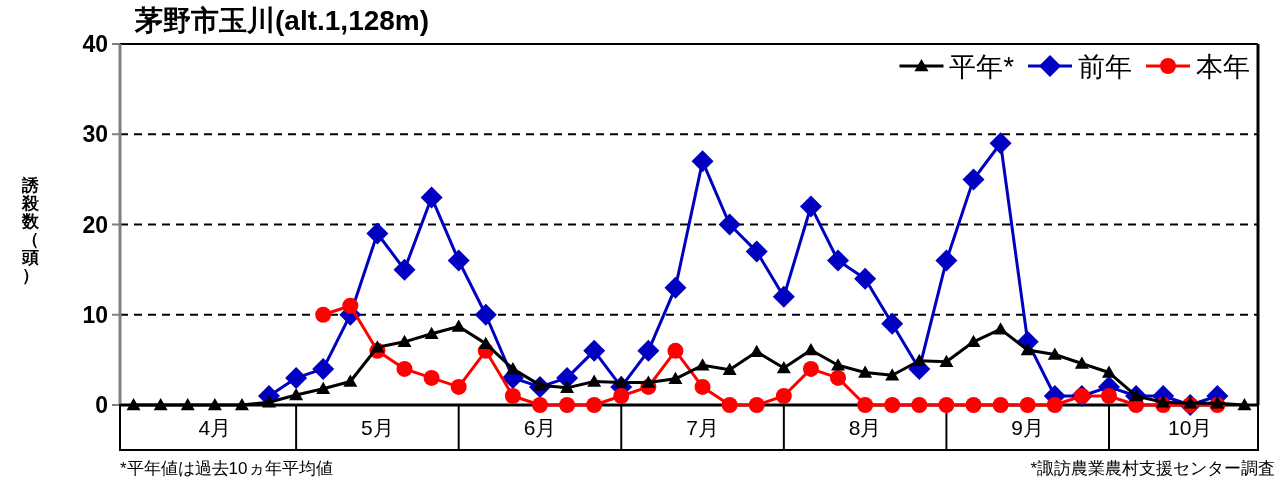 The width and height of the screenshot is (1279, 481). Describe the element at coordinates (1028, 427) in the screenshot. I see `x-tick-label: 9月` at that location.